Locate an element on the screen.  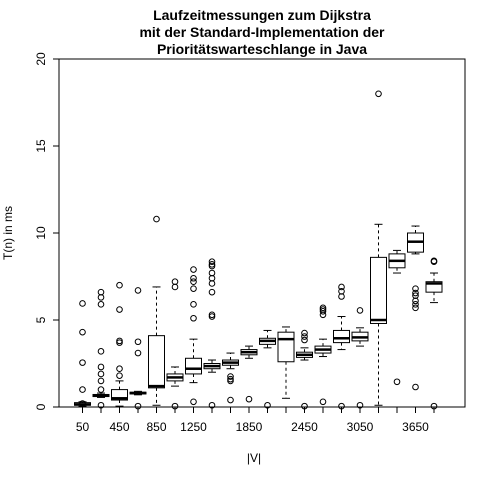
x-tick-label: 3050 is located at coordinates (360, 427).